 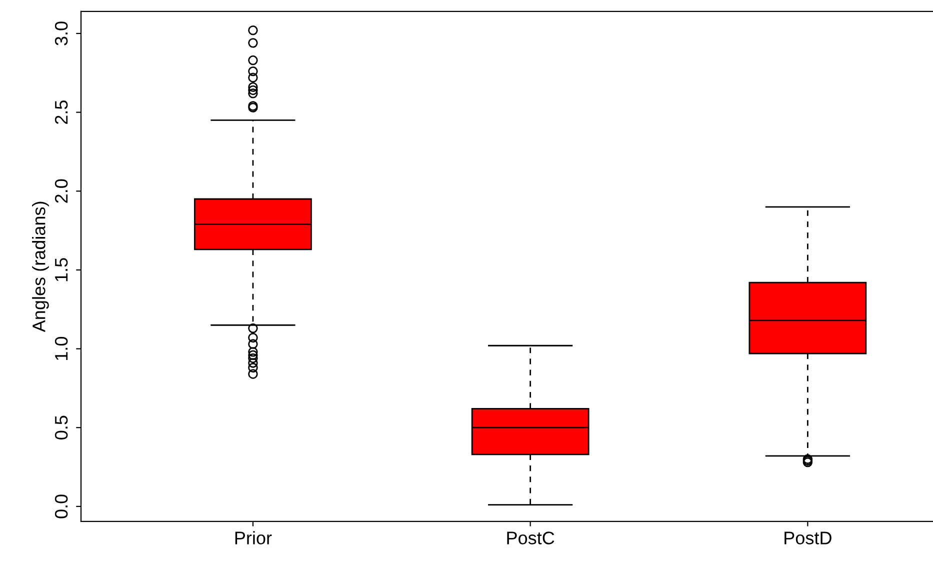 What do you see at coordinates (40, 267) in the screenshot?
I see `y-axis-title: Angles (radians)` at bounding box center [40, 267].